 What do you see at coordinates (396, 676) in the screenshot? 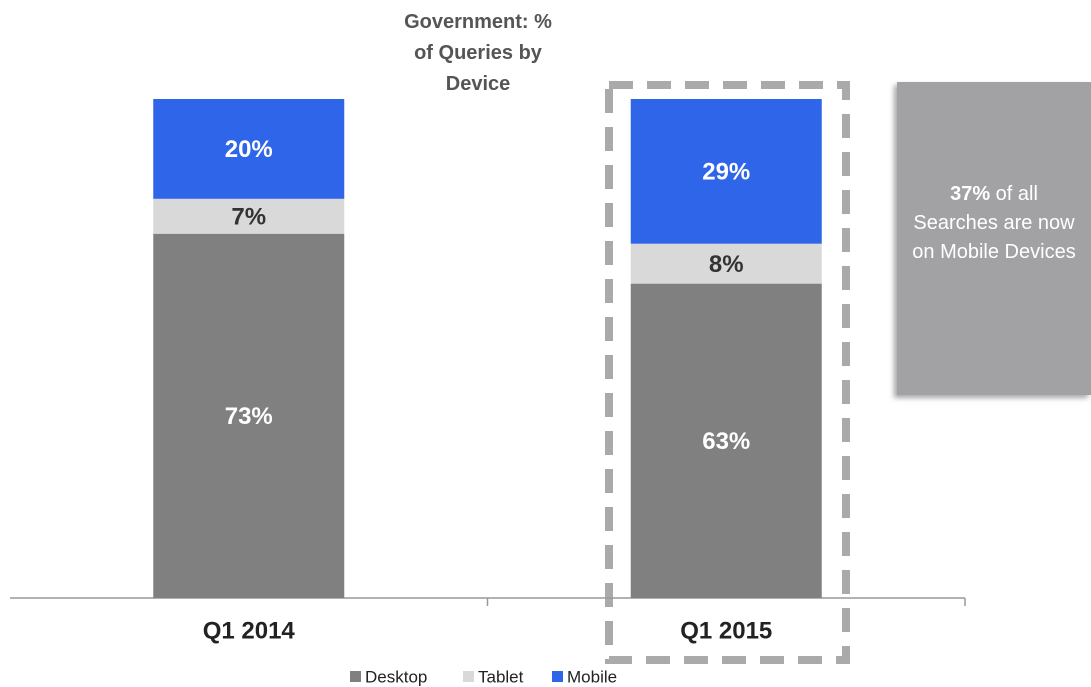
I see `legend-label: Desktop` at bounding box center [396, 676].